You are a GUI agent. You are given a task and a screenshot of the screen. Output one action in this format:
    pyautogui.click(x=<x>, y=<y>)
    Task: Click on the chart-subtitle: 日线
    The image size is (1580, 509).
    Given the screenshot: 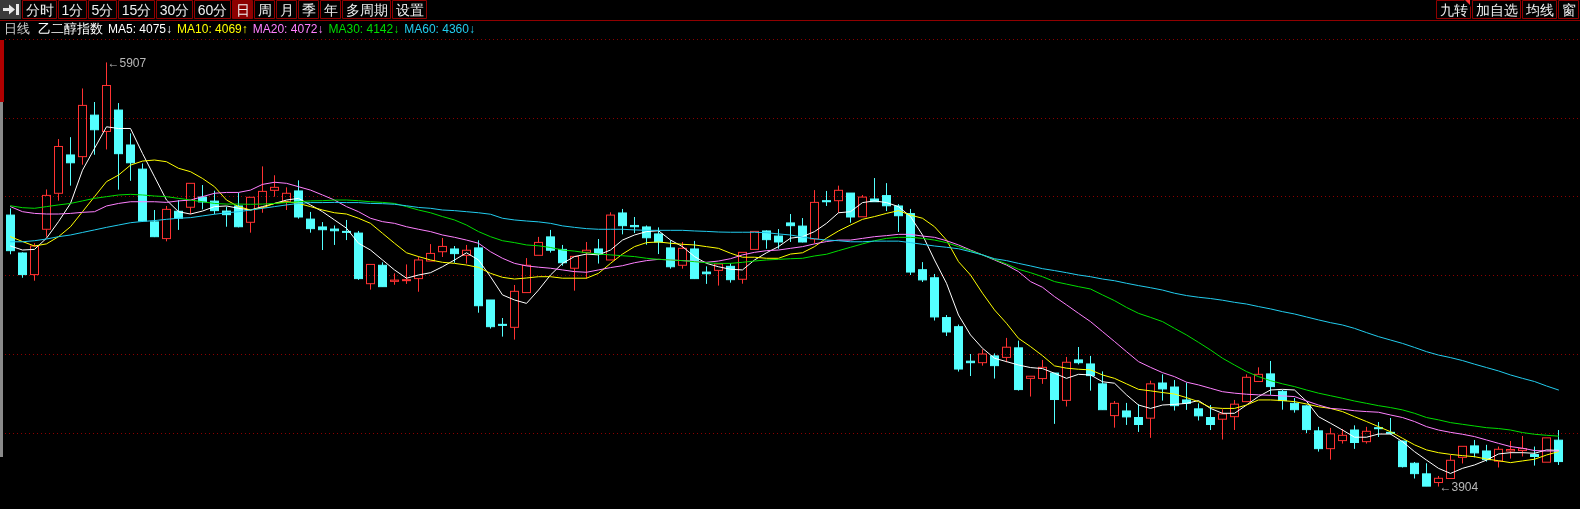 What is the action you would take?
    pyautogui.click(x=17, y=28)
    